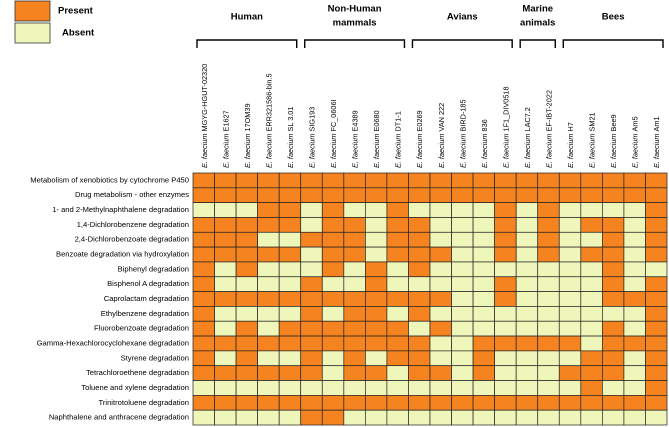 The height and width of the screenshot is (427, 669). I want to click on strain-name: MGYG-HGUT-02320, so click(204, 98).